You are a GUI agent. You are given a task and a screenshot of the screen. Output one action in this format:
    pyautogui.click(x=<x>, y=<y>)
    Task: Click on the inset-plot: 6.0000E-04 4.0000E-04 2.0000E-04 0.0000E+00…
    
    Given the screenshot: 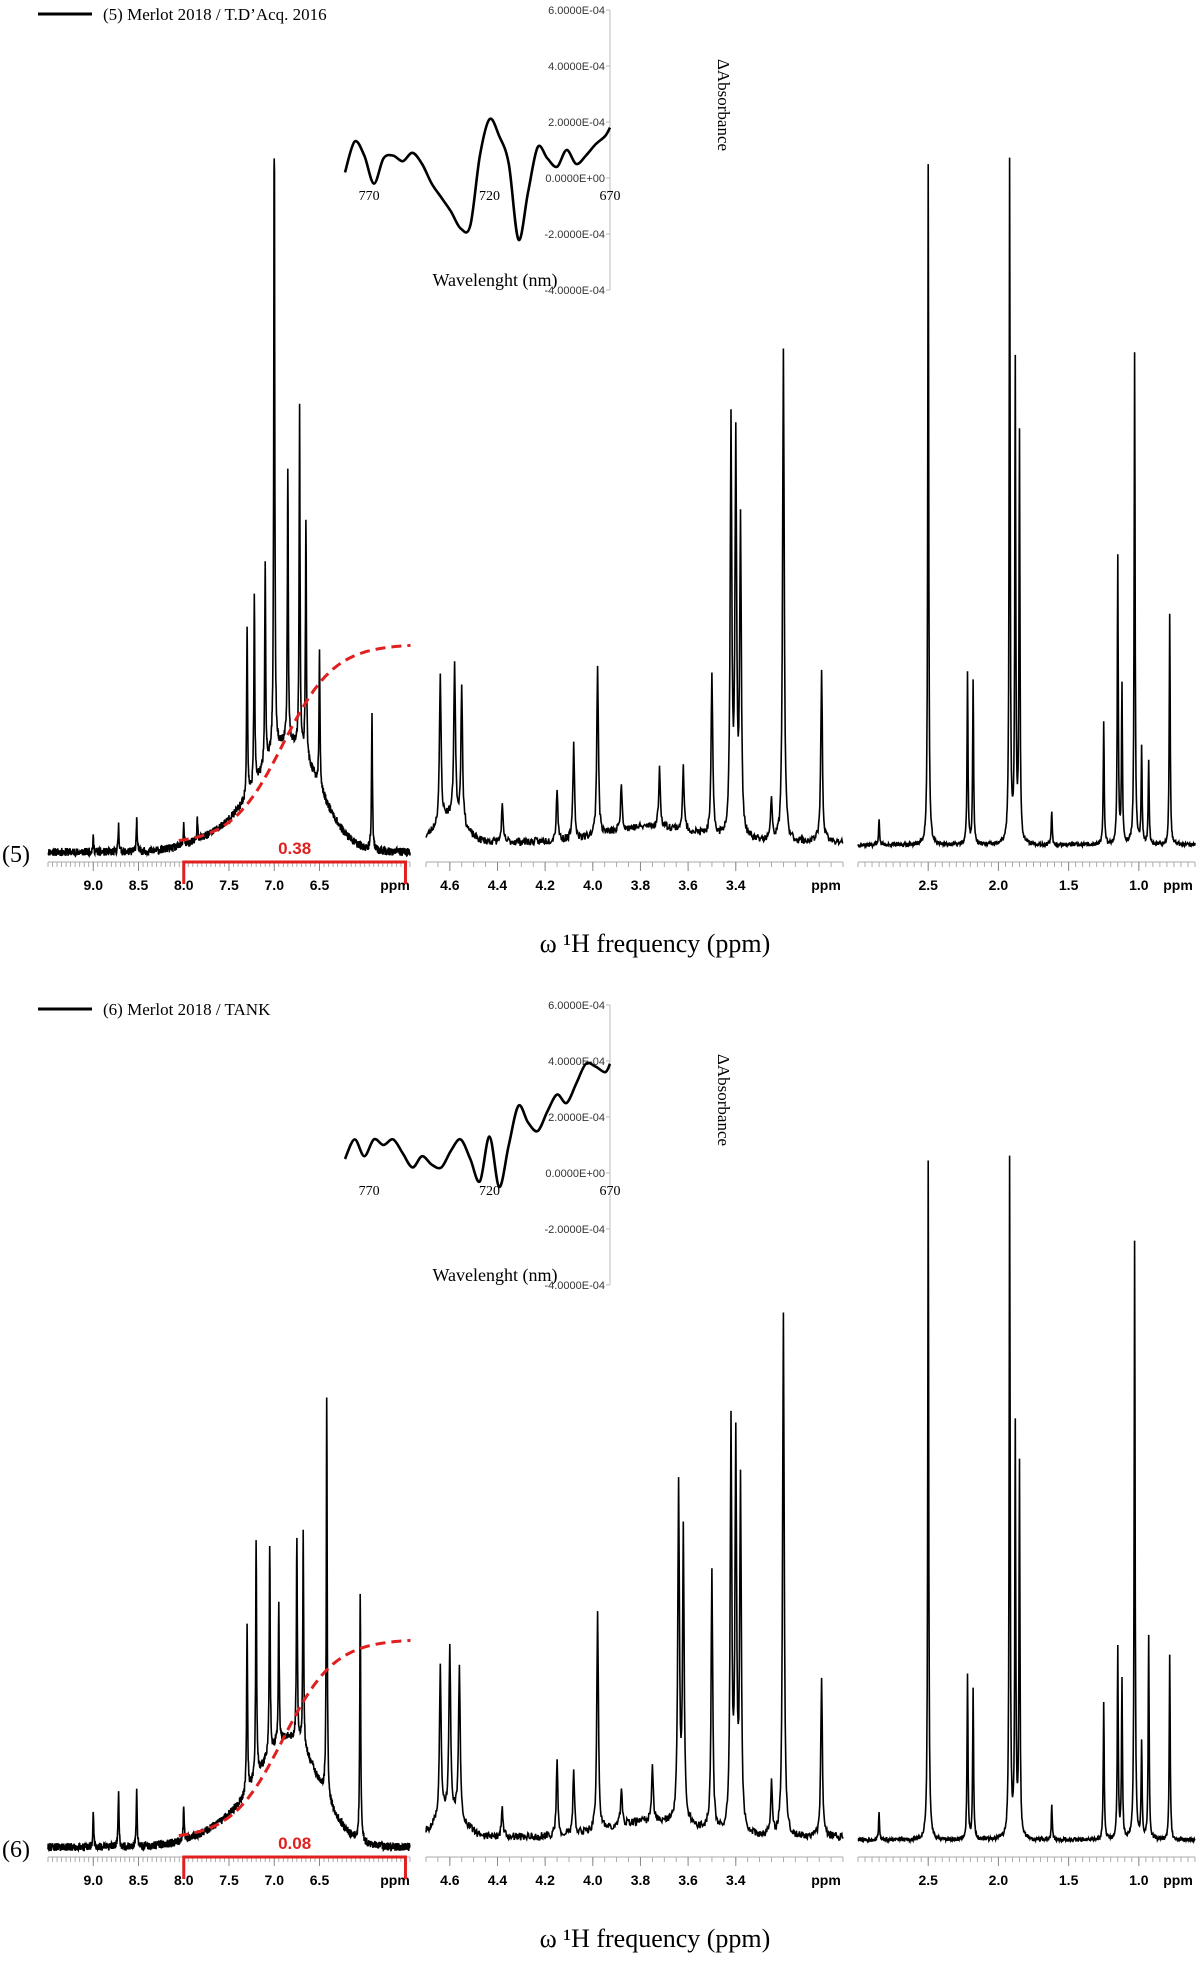 What is the action you would take?
    pyautogui.click(x=538, y=151)
    